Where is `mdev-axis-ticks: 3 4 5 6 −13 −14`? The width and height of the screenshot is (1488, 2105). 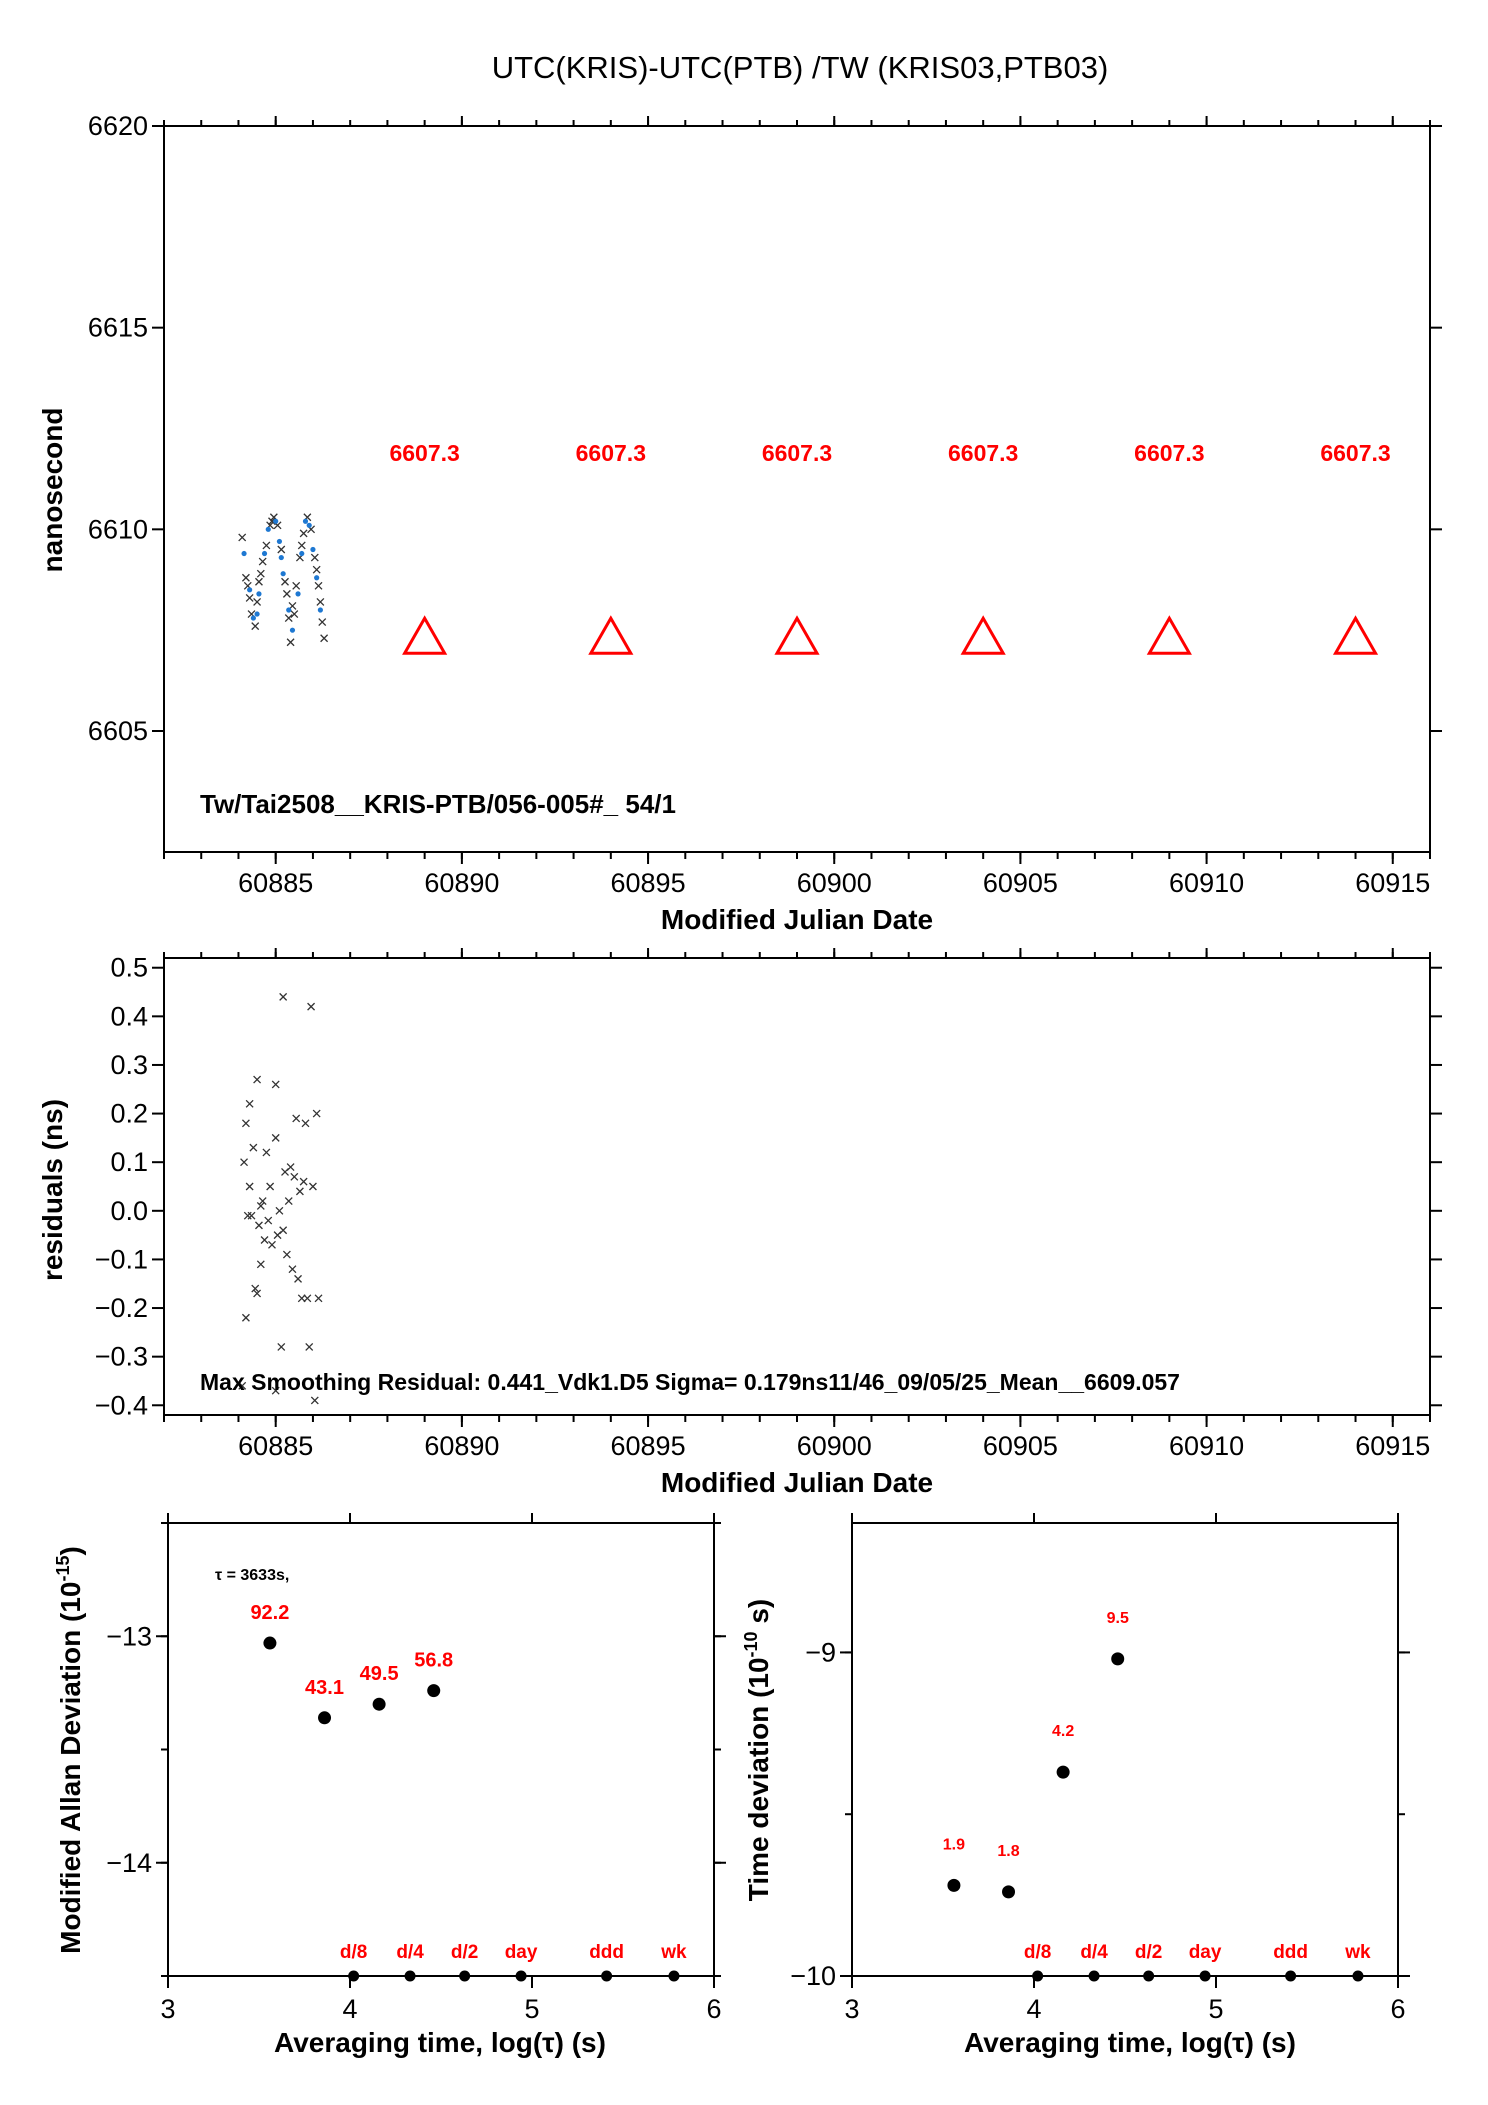 mdev-axis-ticks: 3 4 5 6 −13 −14 is located at coordinates (416, 1768).